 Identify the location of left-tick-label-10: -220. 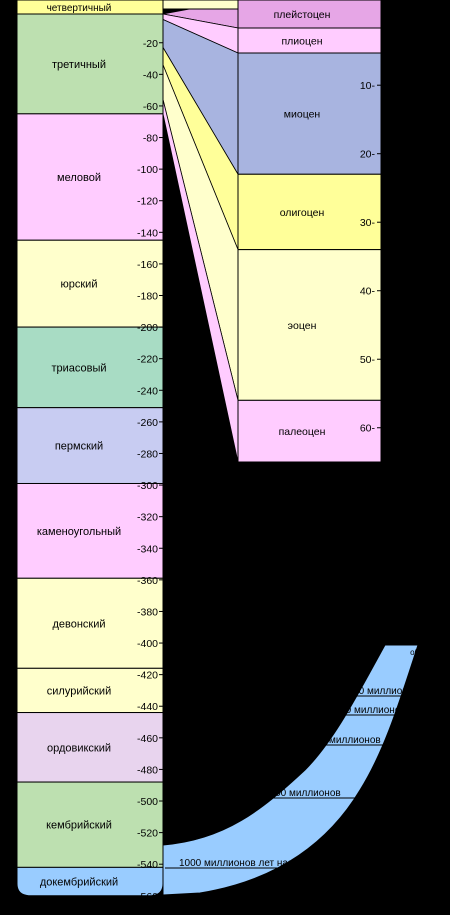
(147, 360).